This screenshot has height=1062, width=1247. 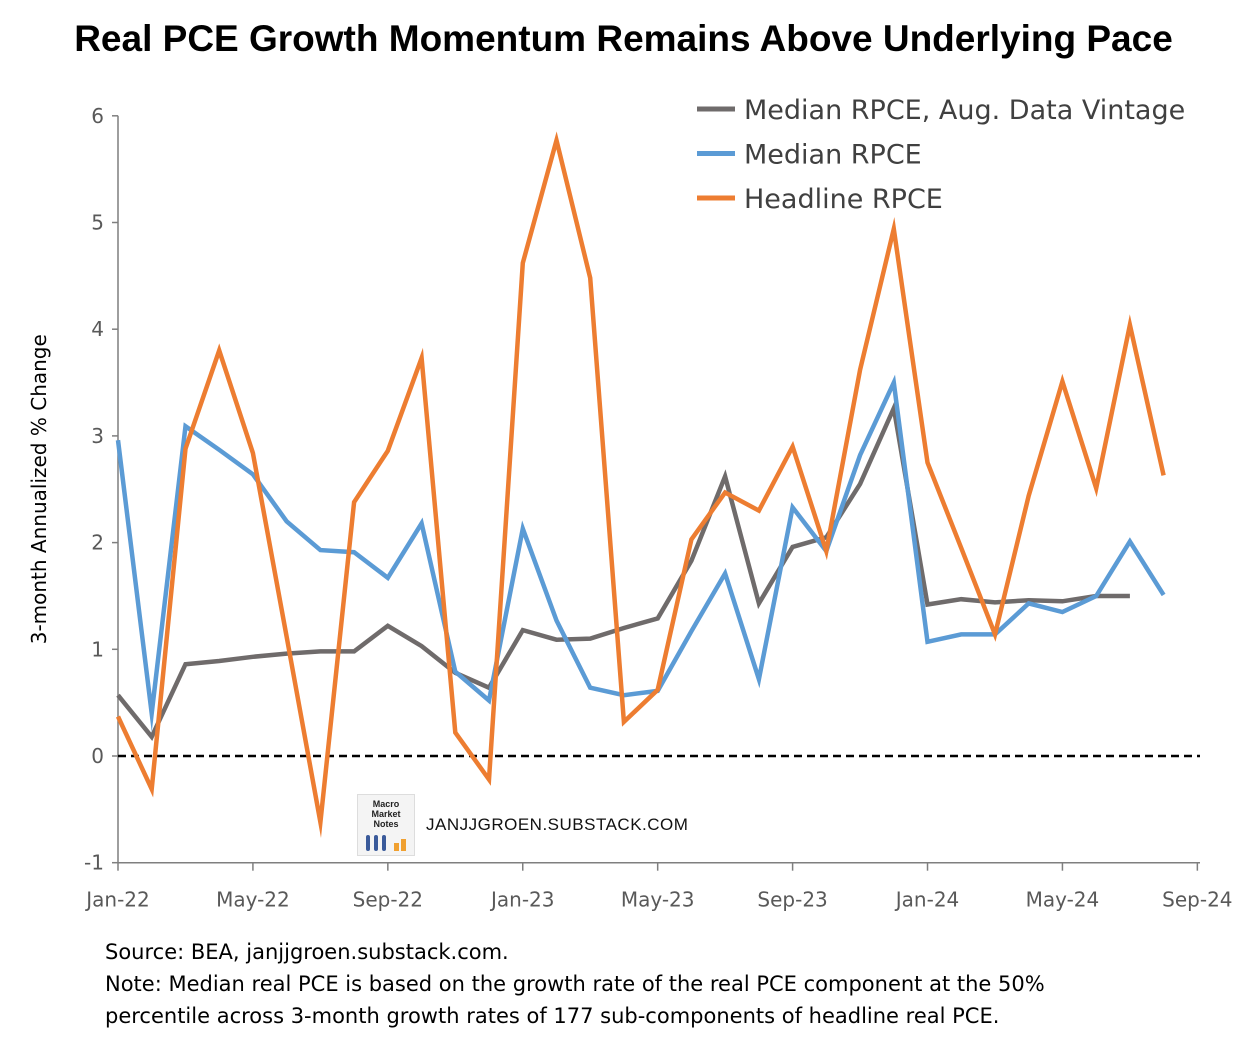 I want to click on x-tick-label: Sep-22, so click(x=388, y=900).